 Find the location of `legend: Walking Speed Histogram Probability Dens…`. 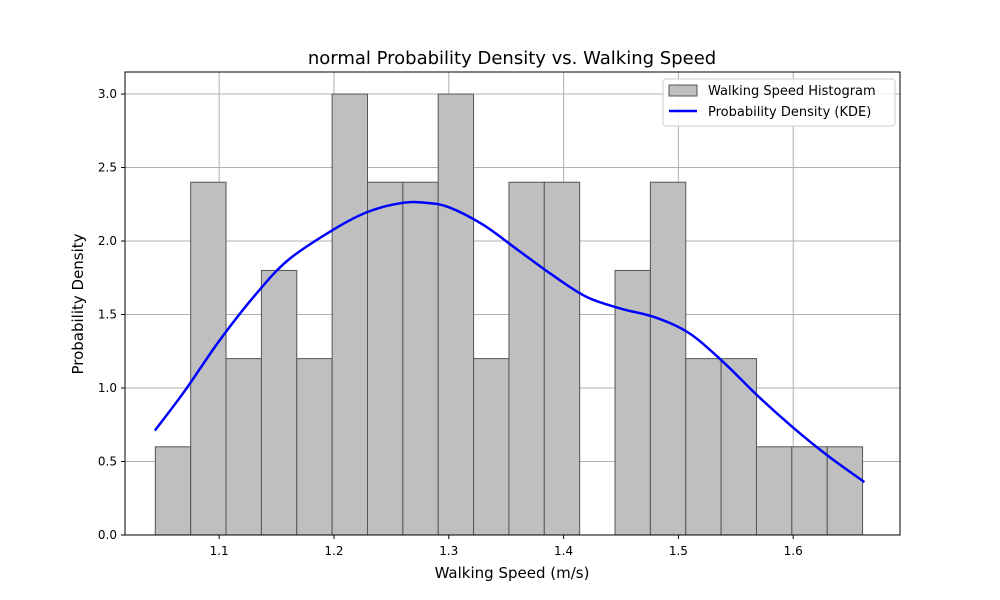

legend: Walking Speed Histogram Probability Dens… is located at coordinates (779, 102).